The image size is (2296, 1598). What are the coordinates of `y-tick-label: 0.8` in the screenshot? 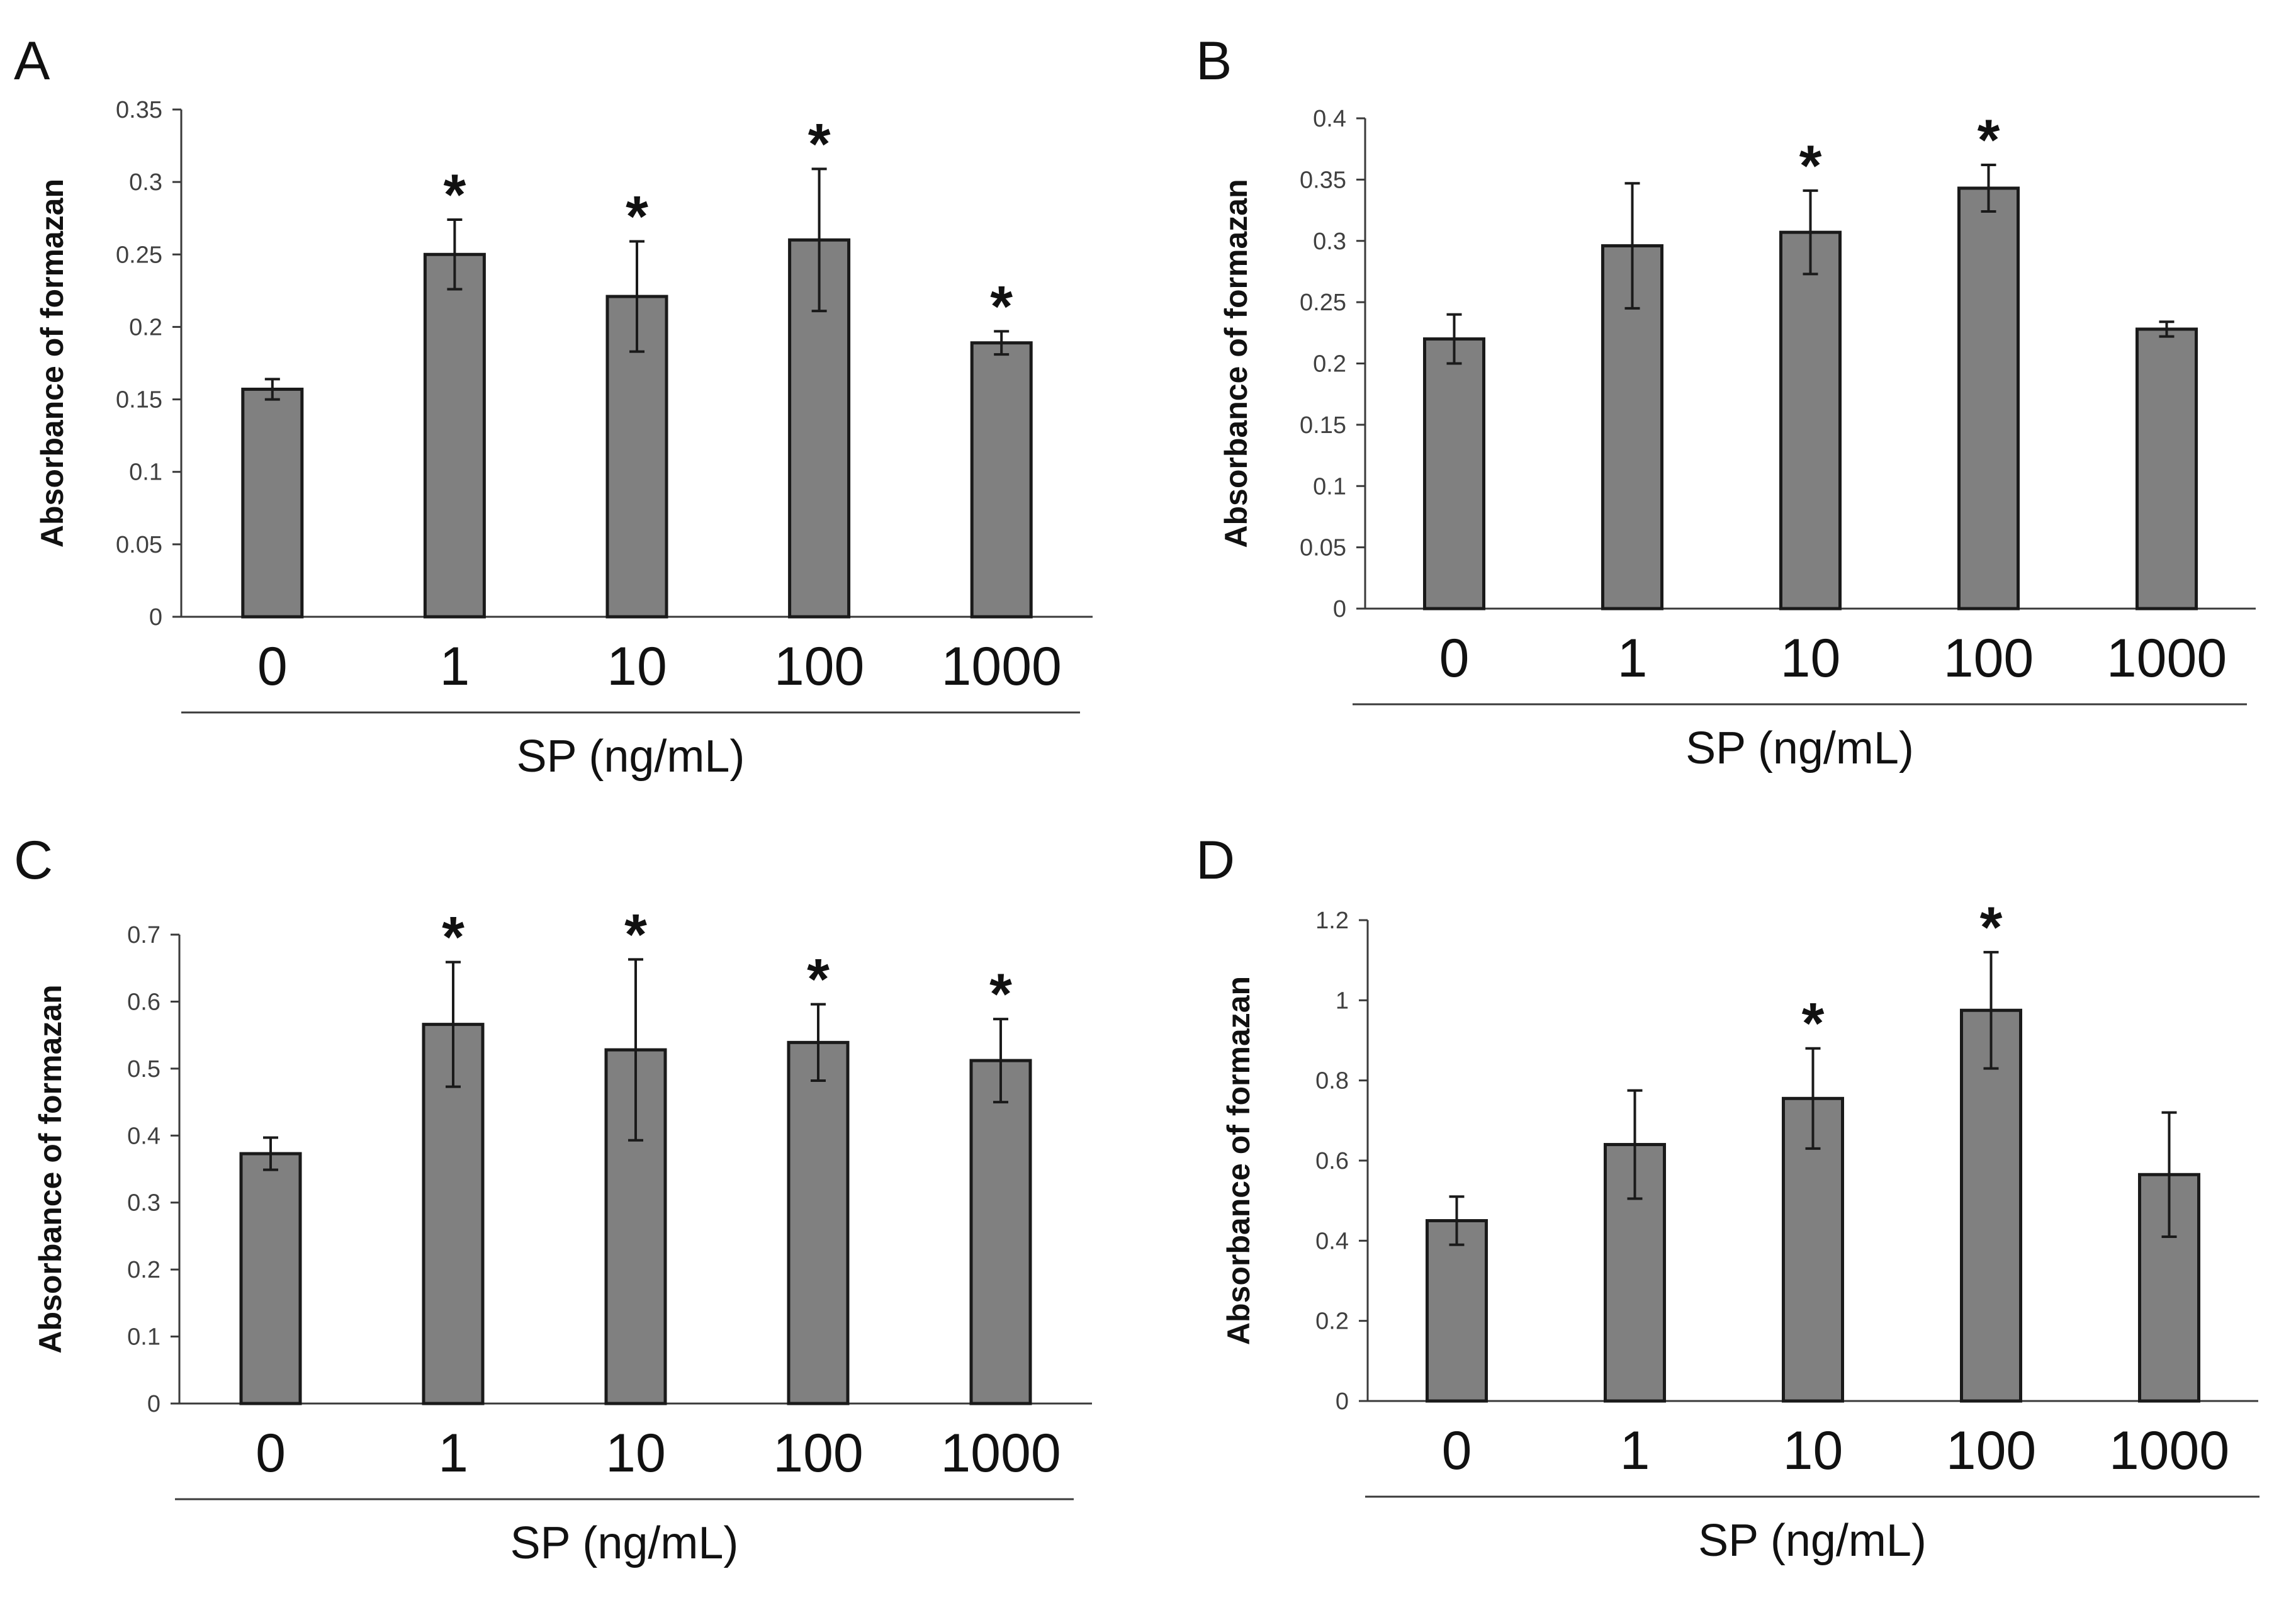 It's located at (1332, 1081).